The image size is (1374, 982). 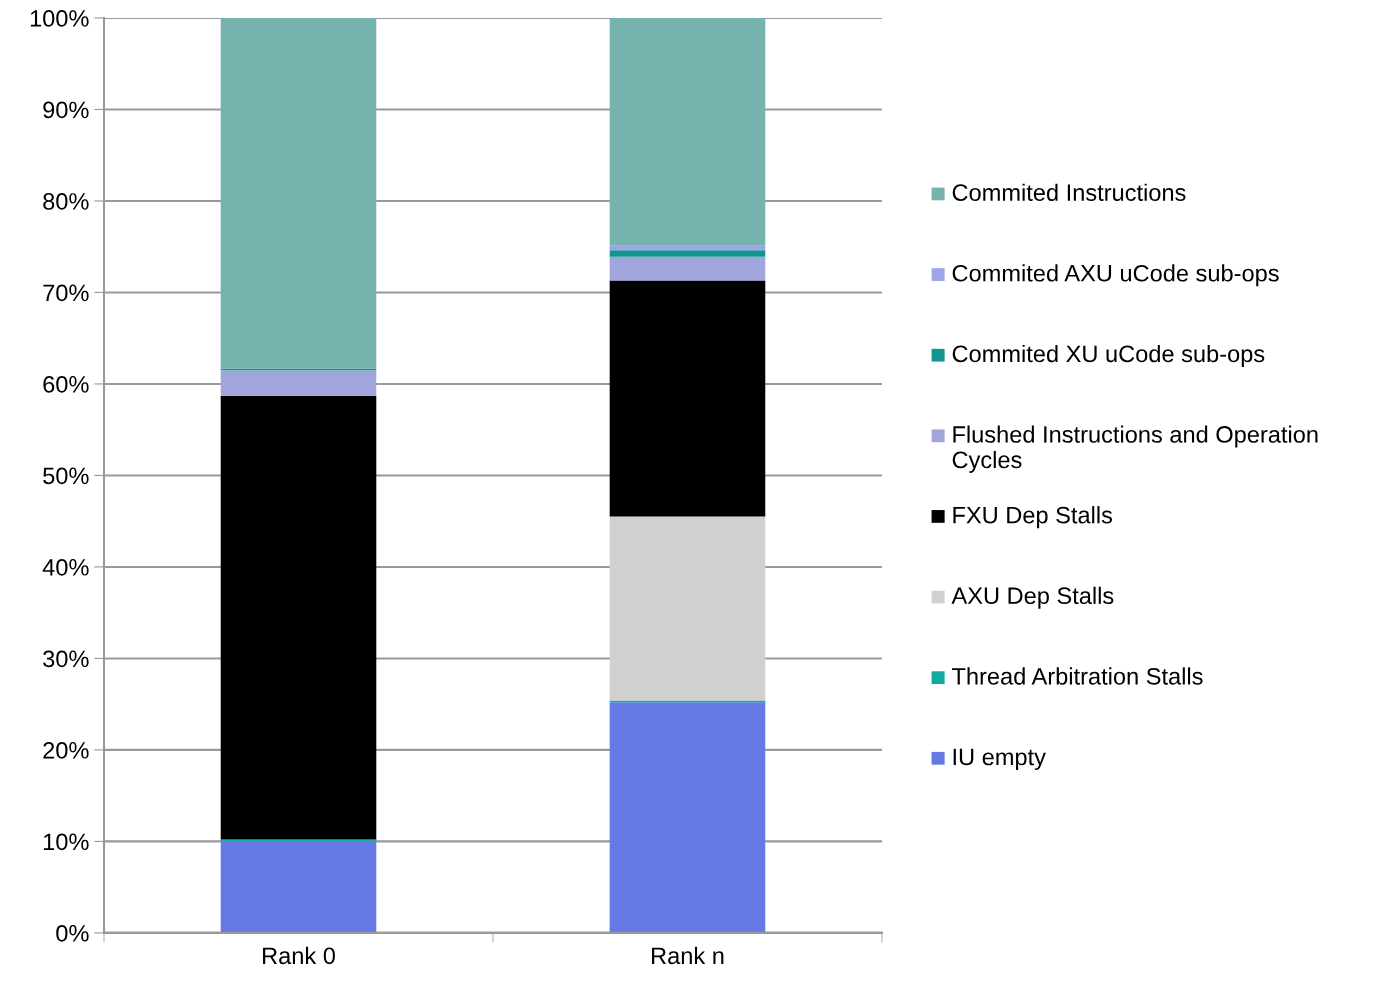 I want to click on x-tick-label: Rank 0, so click(x=299, y=955).